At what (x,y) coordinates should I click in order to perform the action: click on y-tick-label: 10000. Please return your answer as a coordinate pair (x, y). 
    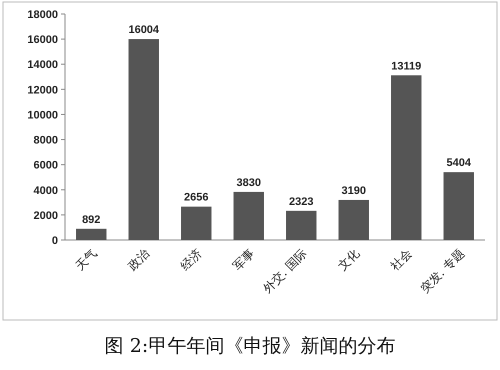
    Looking at the image, I should click on (42, 115).